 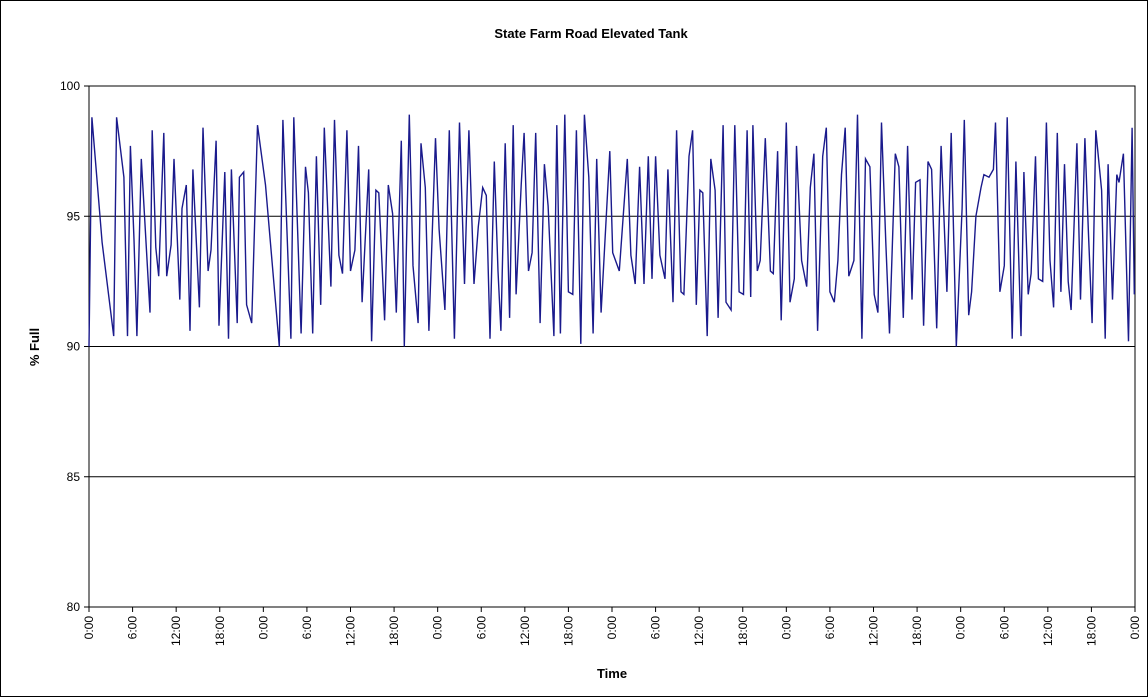 What do you see at coordinates (307, 628) in the screenshot?
I see `x-tick-label-5: 6:00` at bounding box center [307, 628].